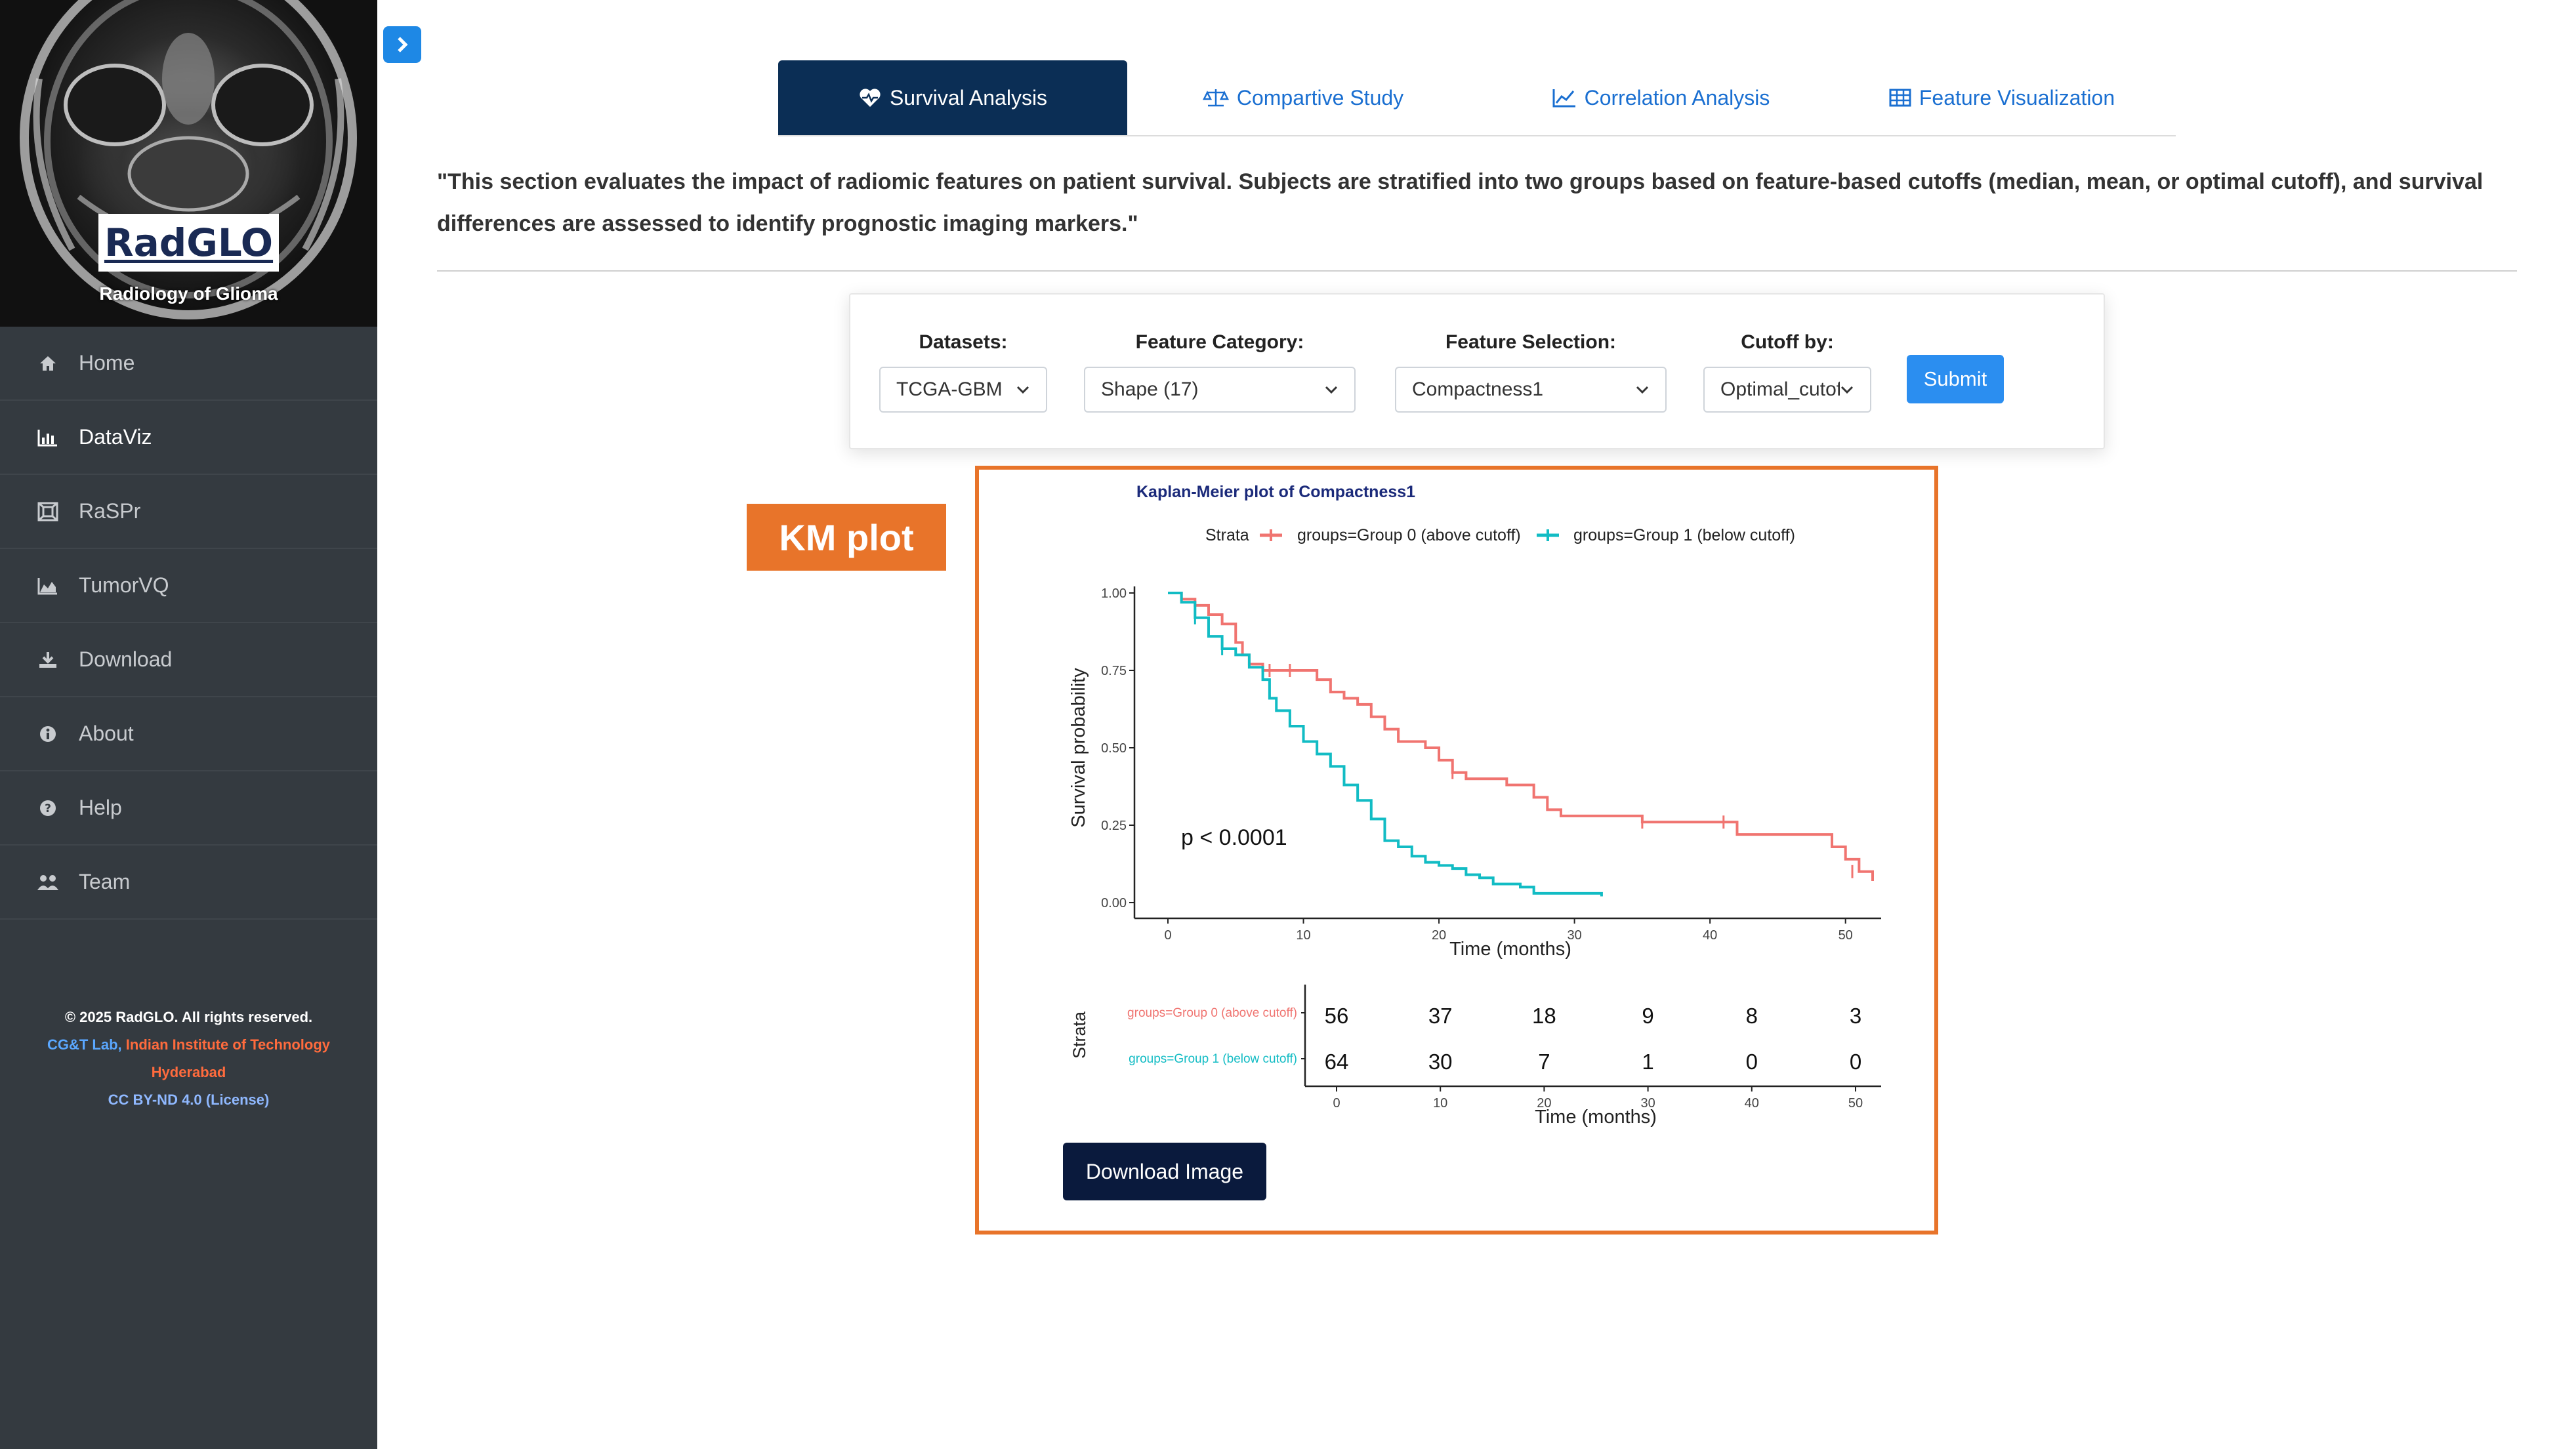  What do you see at coordinates (48, 734) in the screenshot?
I see `info-icon` at bounding box center [48, 734].